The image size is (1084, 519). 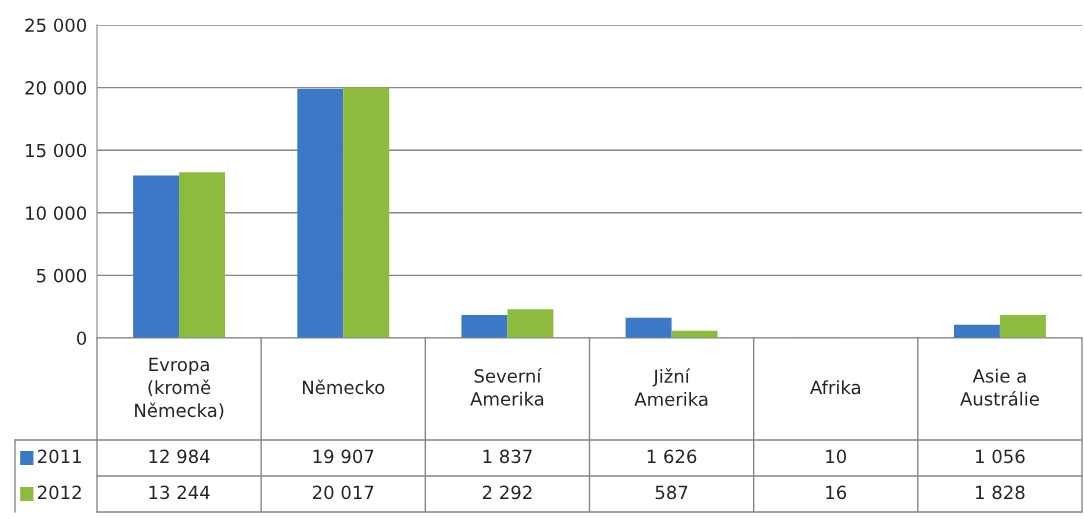 What do you see at coordinates (61, 275) in the screenshot?
I see `y-tick-label: 5 000` at bounding box center [61, 275].